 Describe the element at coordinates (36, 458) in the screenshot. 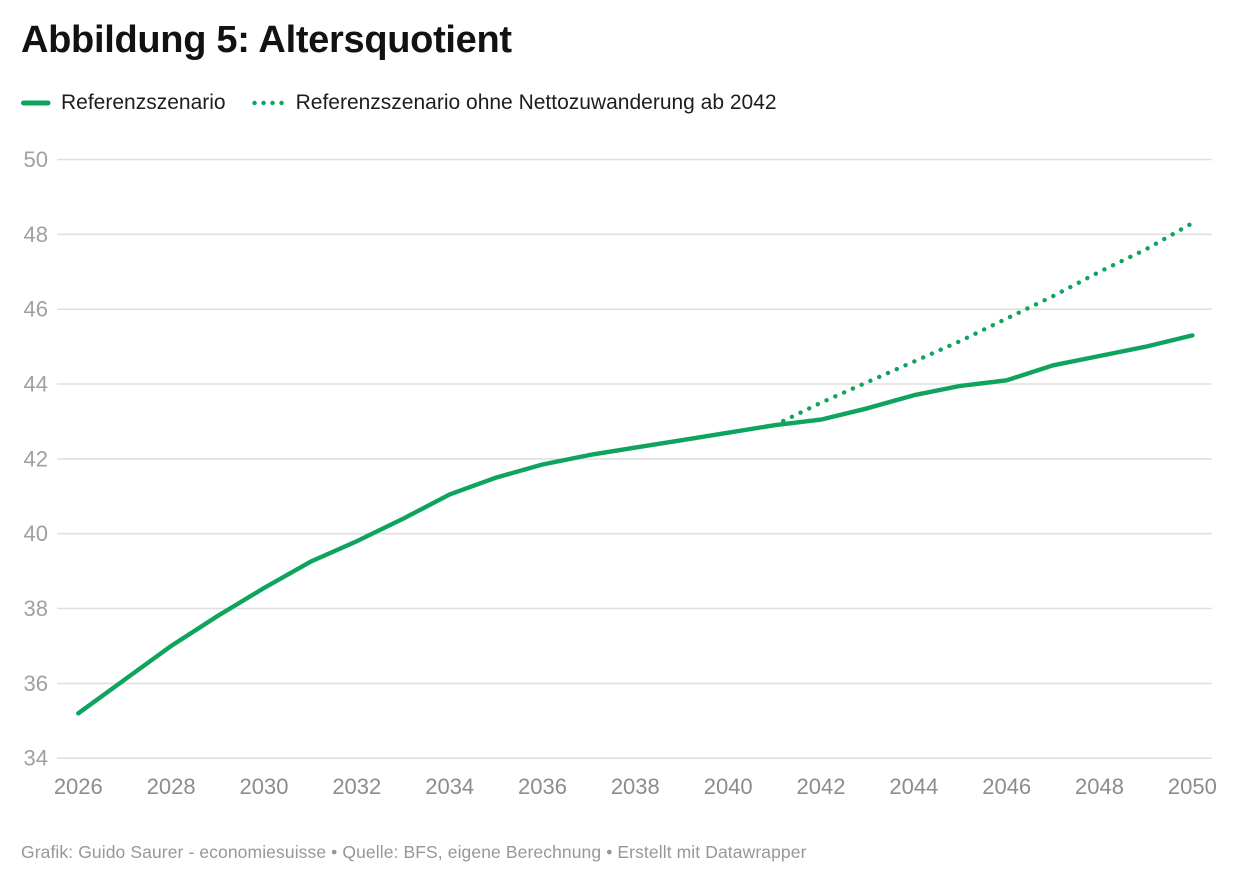

I see `y-tick-label-42: 42` at that location.